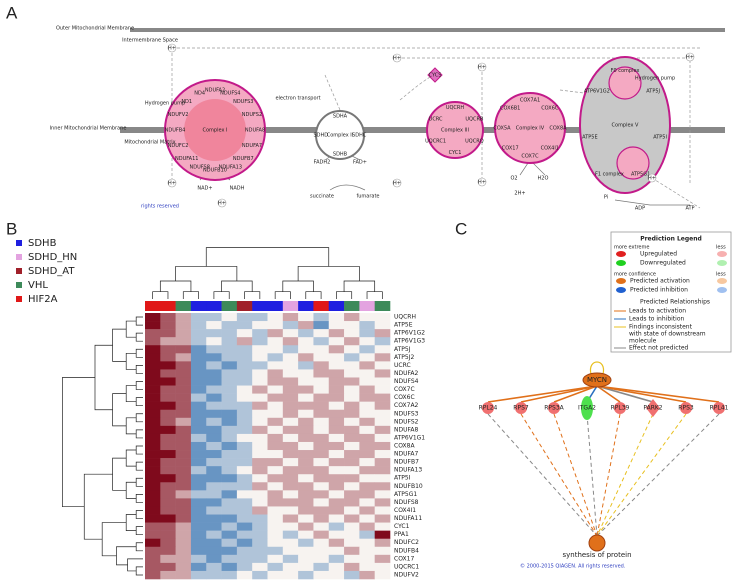 The height and width of the screenshot is (585, 735). What do you see at coordinates (530, 157) in the screenshot?
I see `subunit-label: COX7C` at bounding box center [530, 157].